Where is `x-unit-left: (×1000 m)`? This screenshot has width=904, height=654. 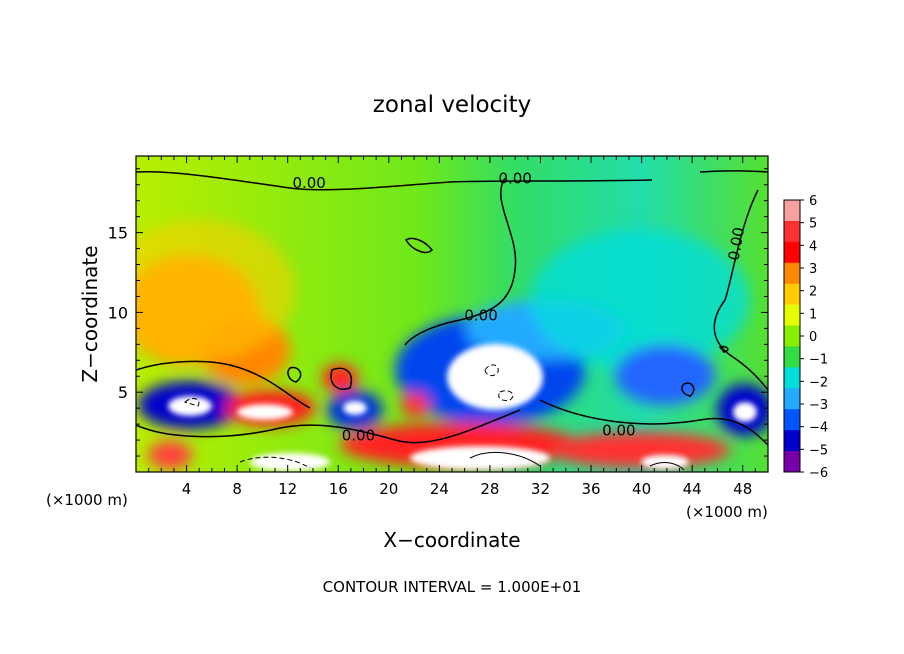
x-unit-left: (×1000 m) is located at coordinates (87, 500).